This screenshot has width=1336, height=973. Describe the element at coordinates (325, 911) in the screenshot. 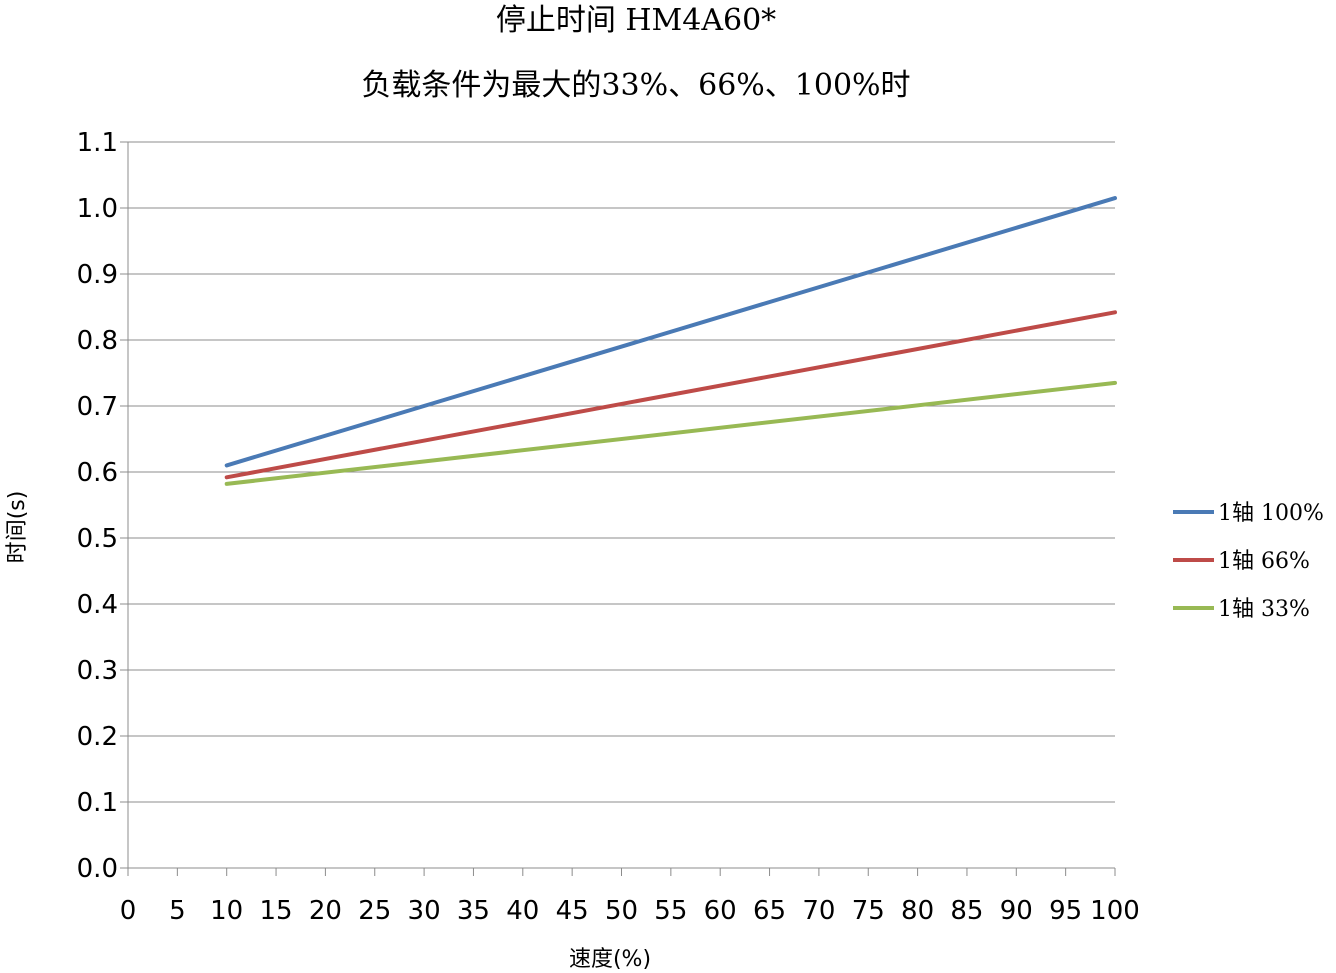

I see `x-tick-label: 20` at that location.